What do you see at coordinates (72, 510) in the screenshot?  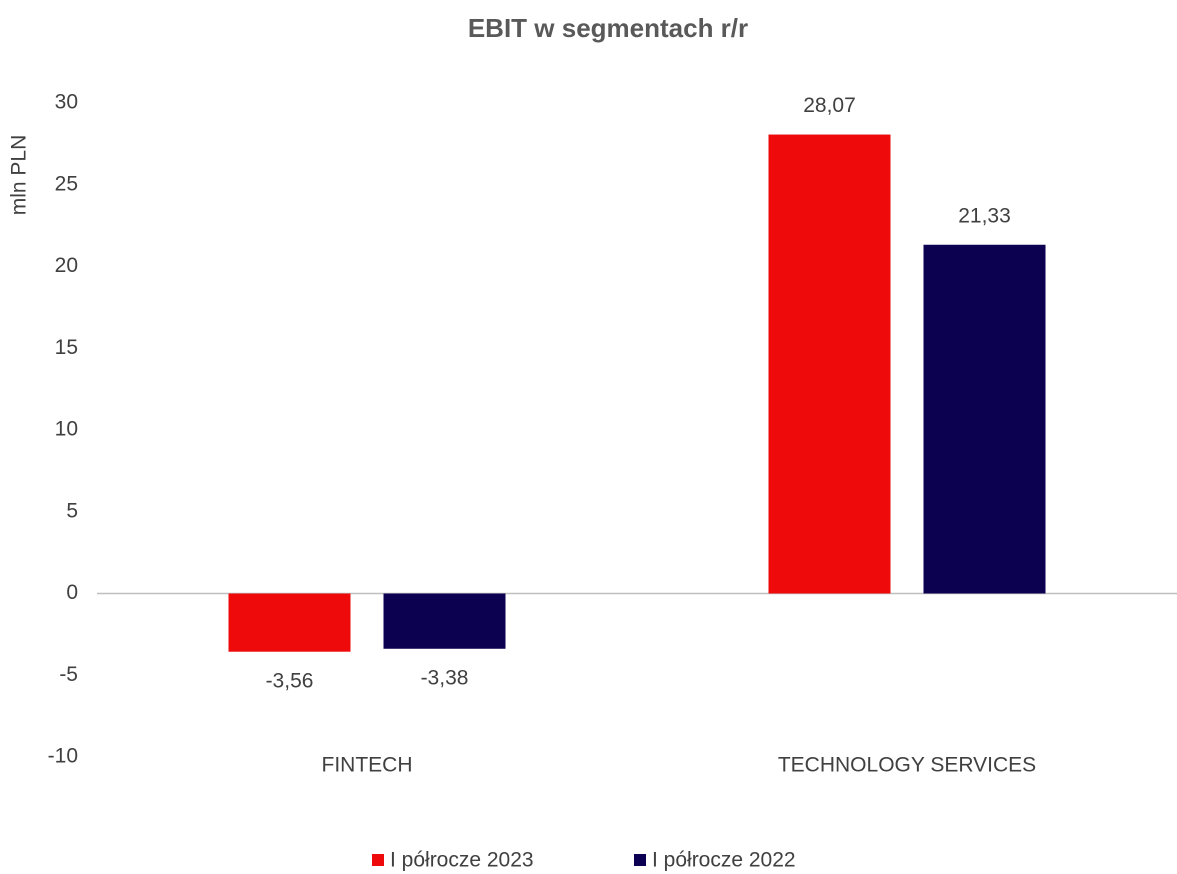 I see `y-tick-label: 5` at bounding box center [72, 510].